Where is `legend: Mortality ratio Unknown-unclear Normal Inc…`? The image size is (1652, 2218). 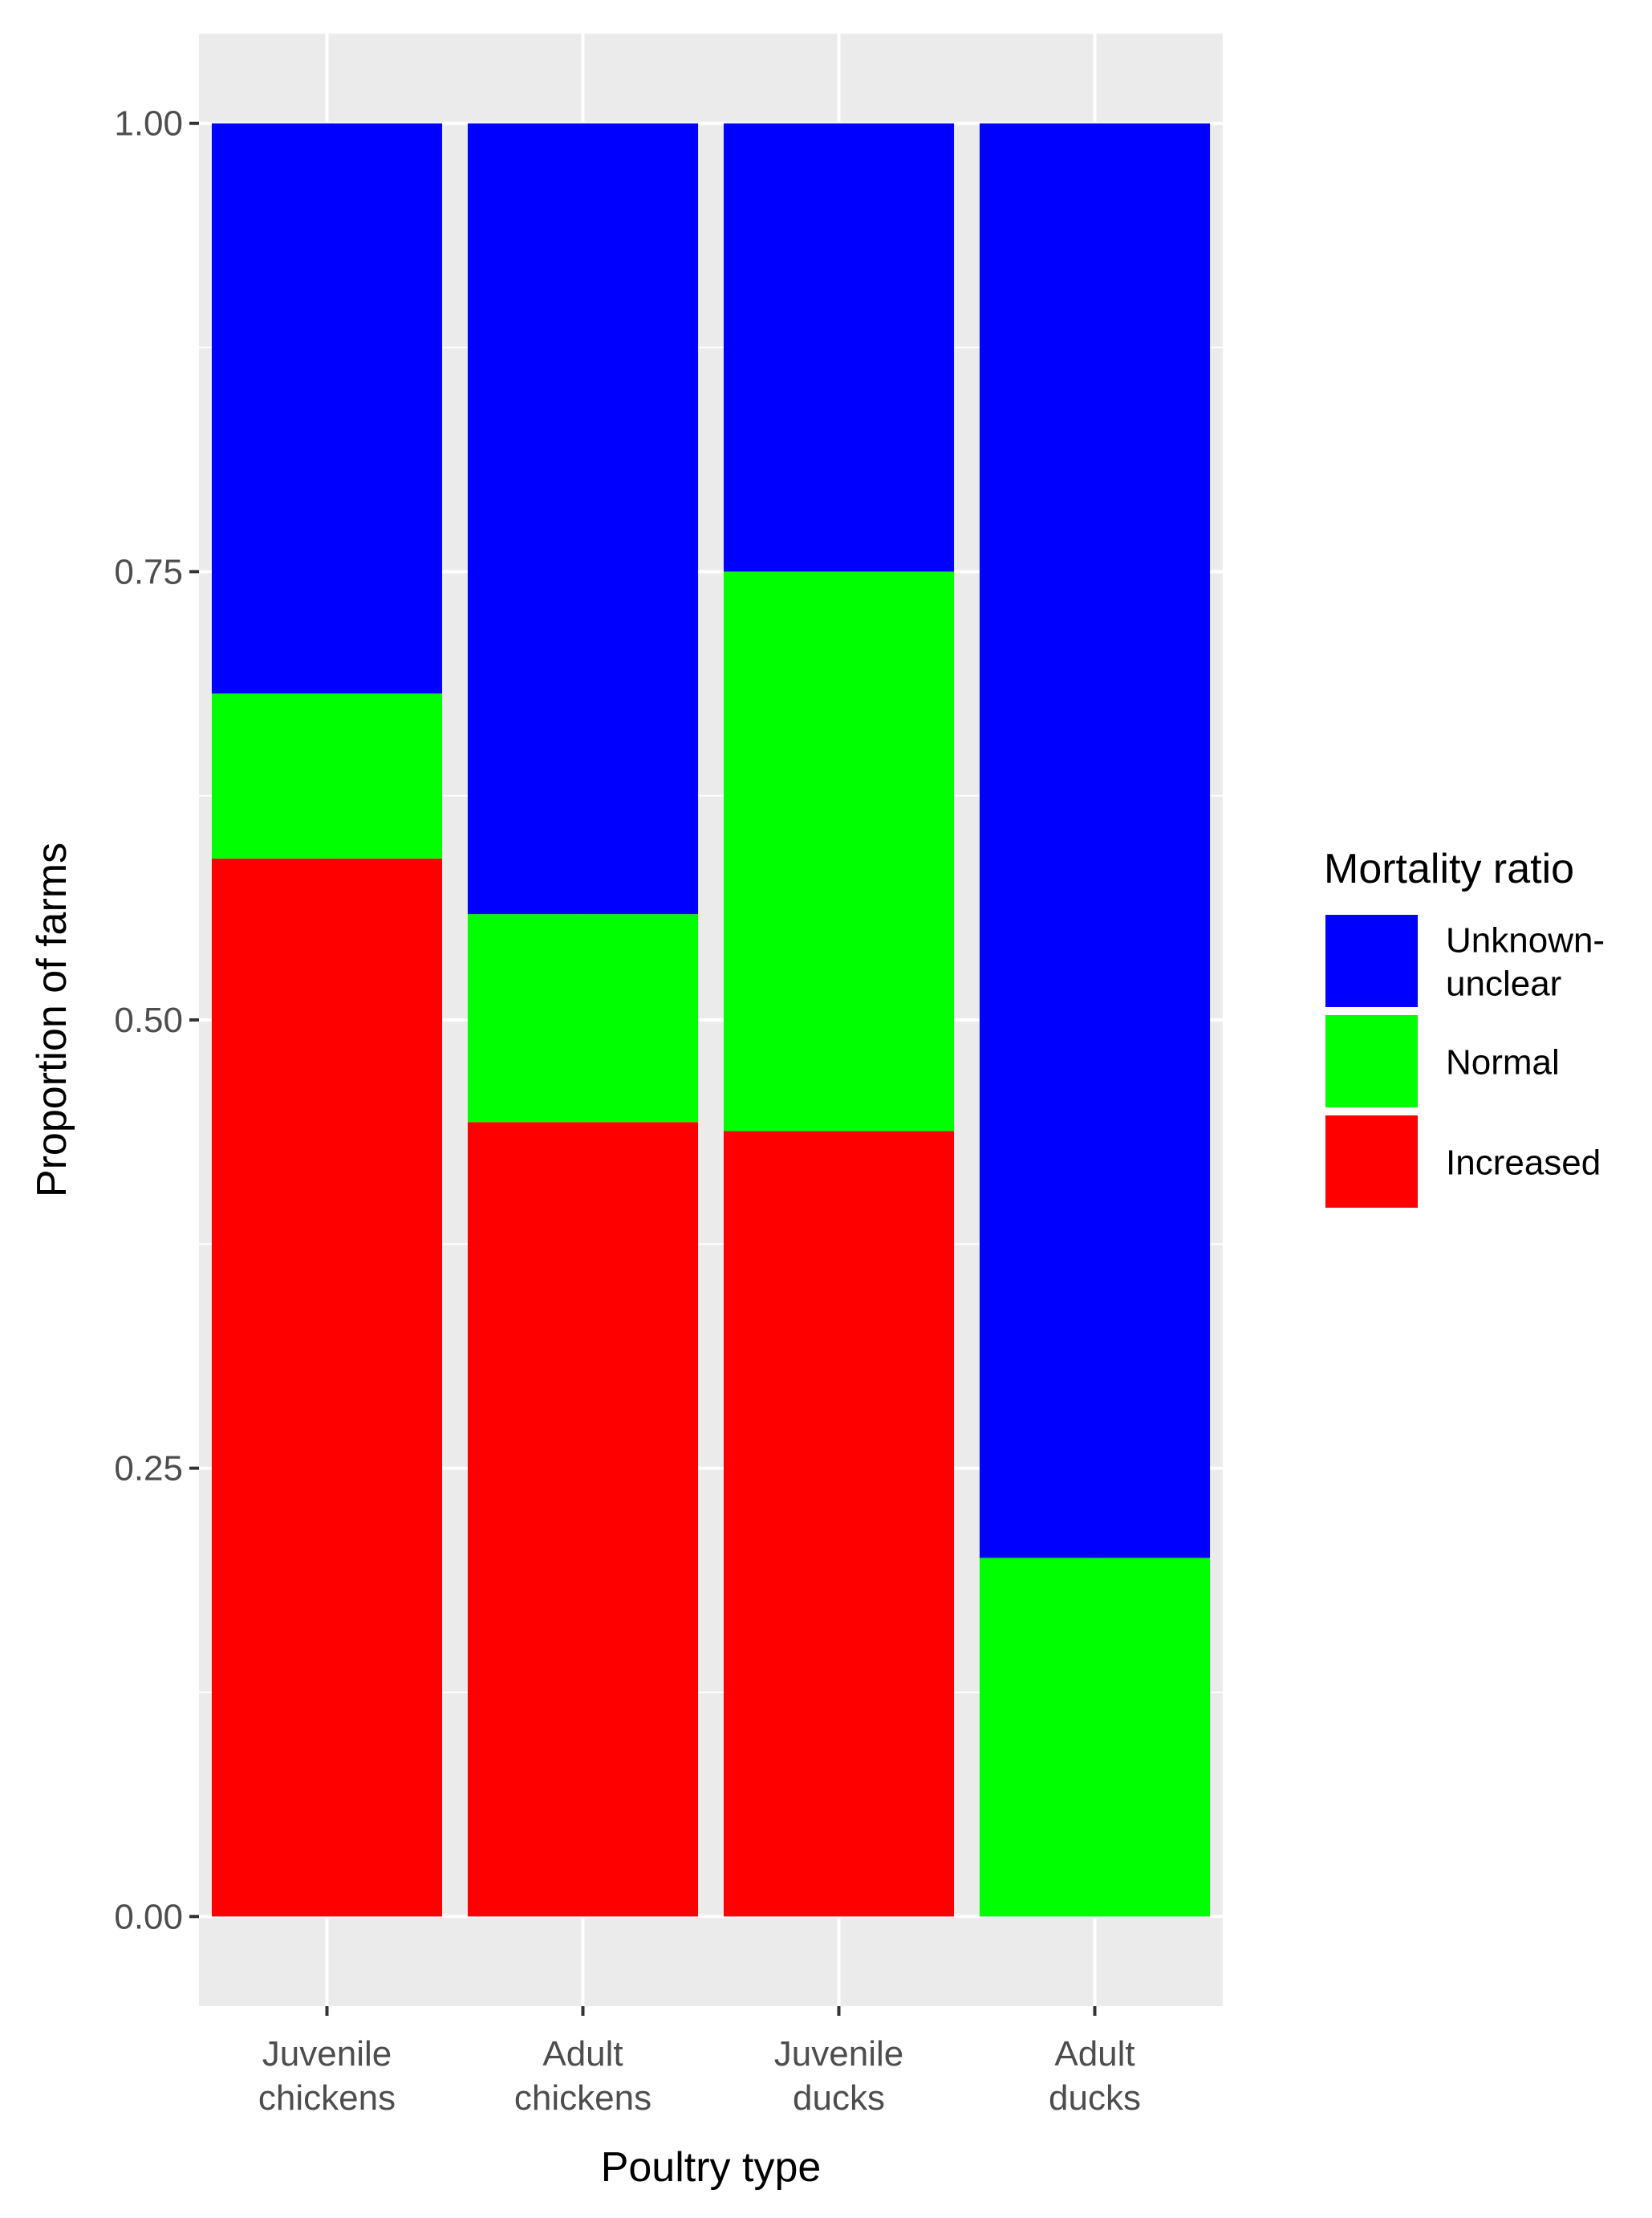 legend: Mortality ratio Unknown-unclear Normal Inc… is located at coordinates (1464, 1027).